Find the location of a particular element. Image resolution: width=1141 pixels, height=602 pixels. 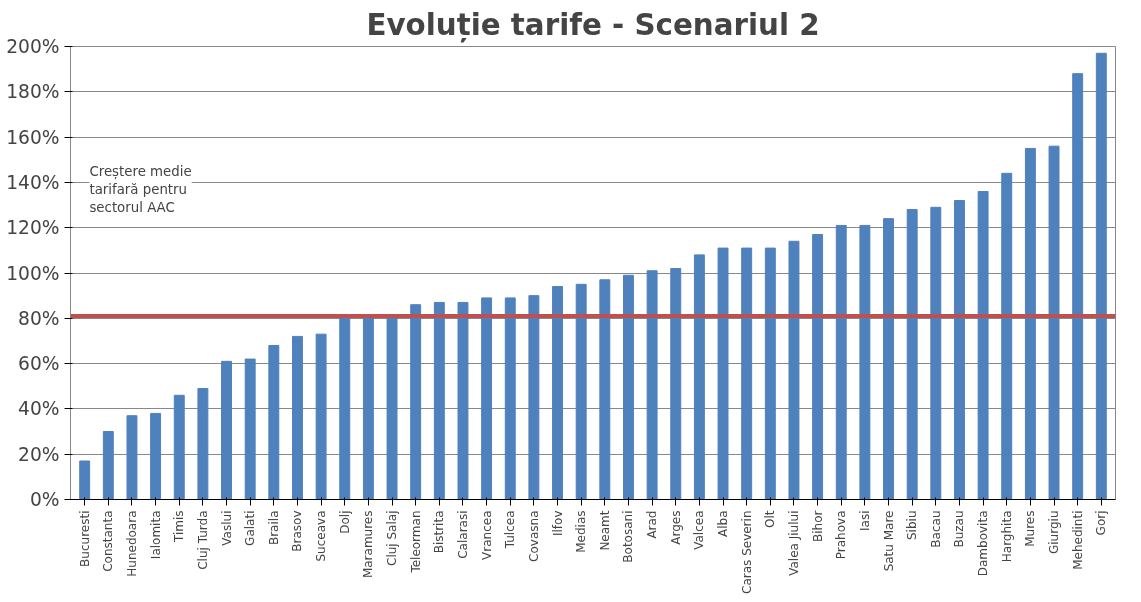

x-tick-label: Bucuresti is located at coordinates (84, 538).